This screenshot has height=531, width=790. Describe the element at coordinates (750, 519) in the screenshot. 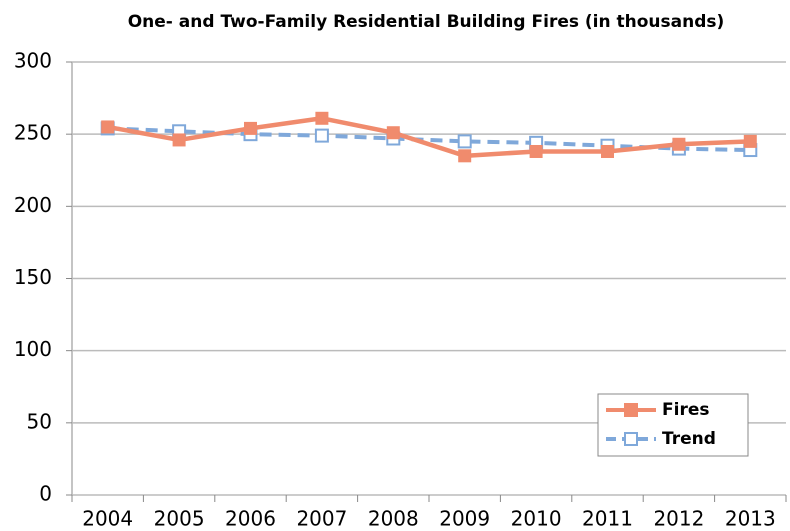

I see `x-tick-label: 2013` at that location.